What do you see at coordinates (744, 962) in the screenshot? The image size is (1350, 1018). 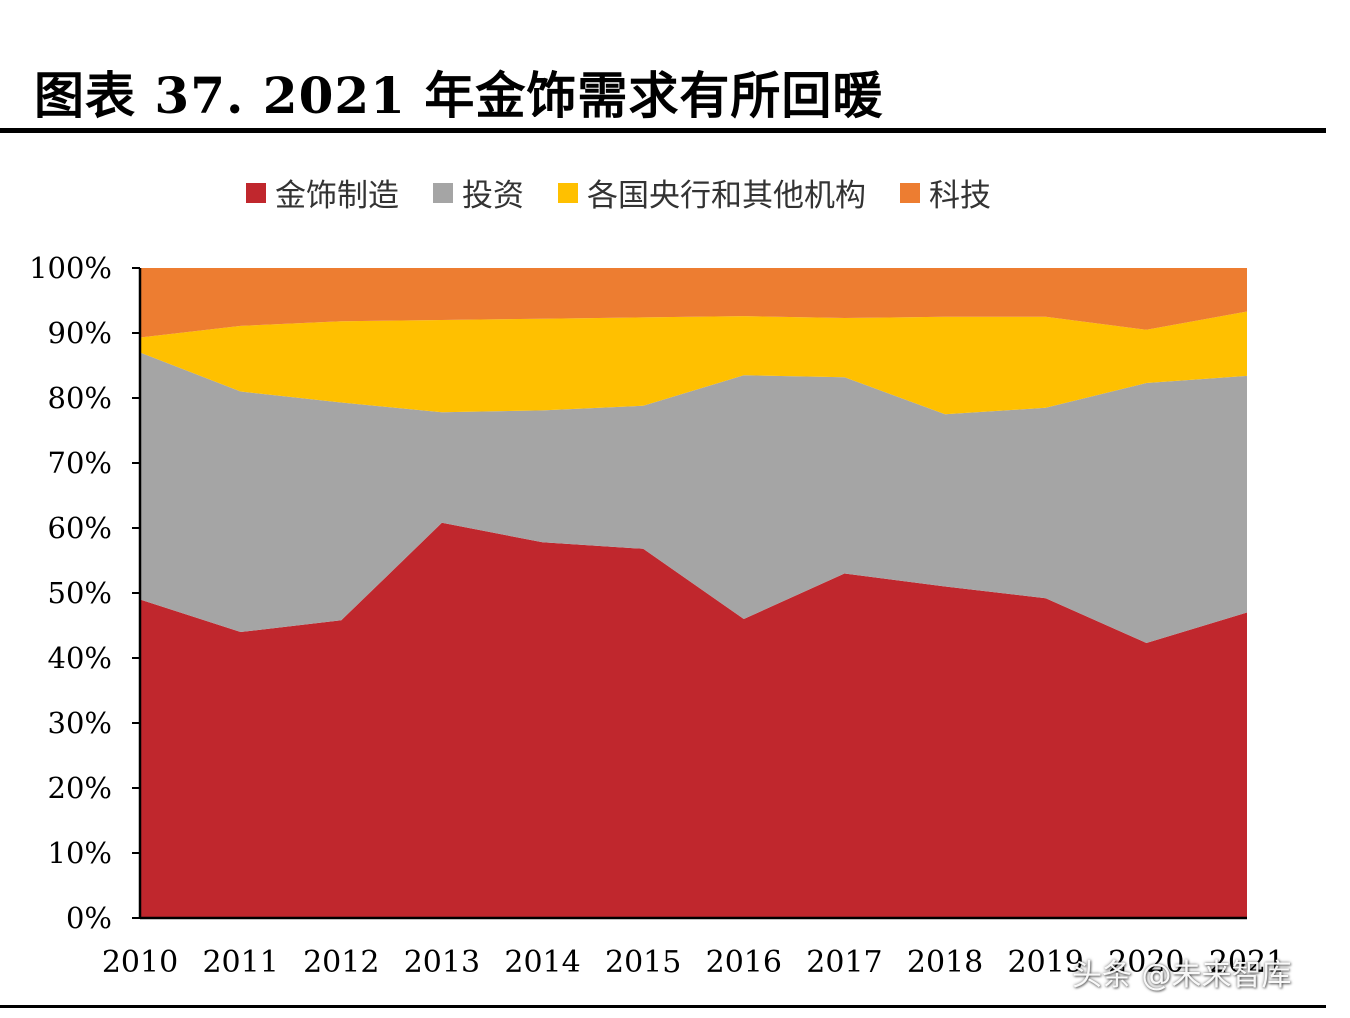 I see `x-tick-label: 2016` at bounding box center [744, 962].